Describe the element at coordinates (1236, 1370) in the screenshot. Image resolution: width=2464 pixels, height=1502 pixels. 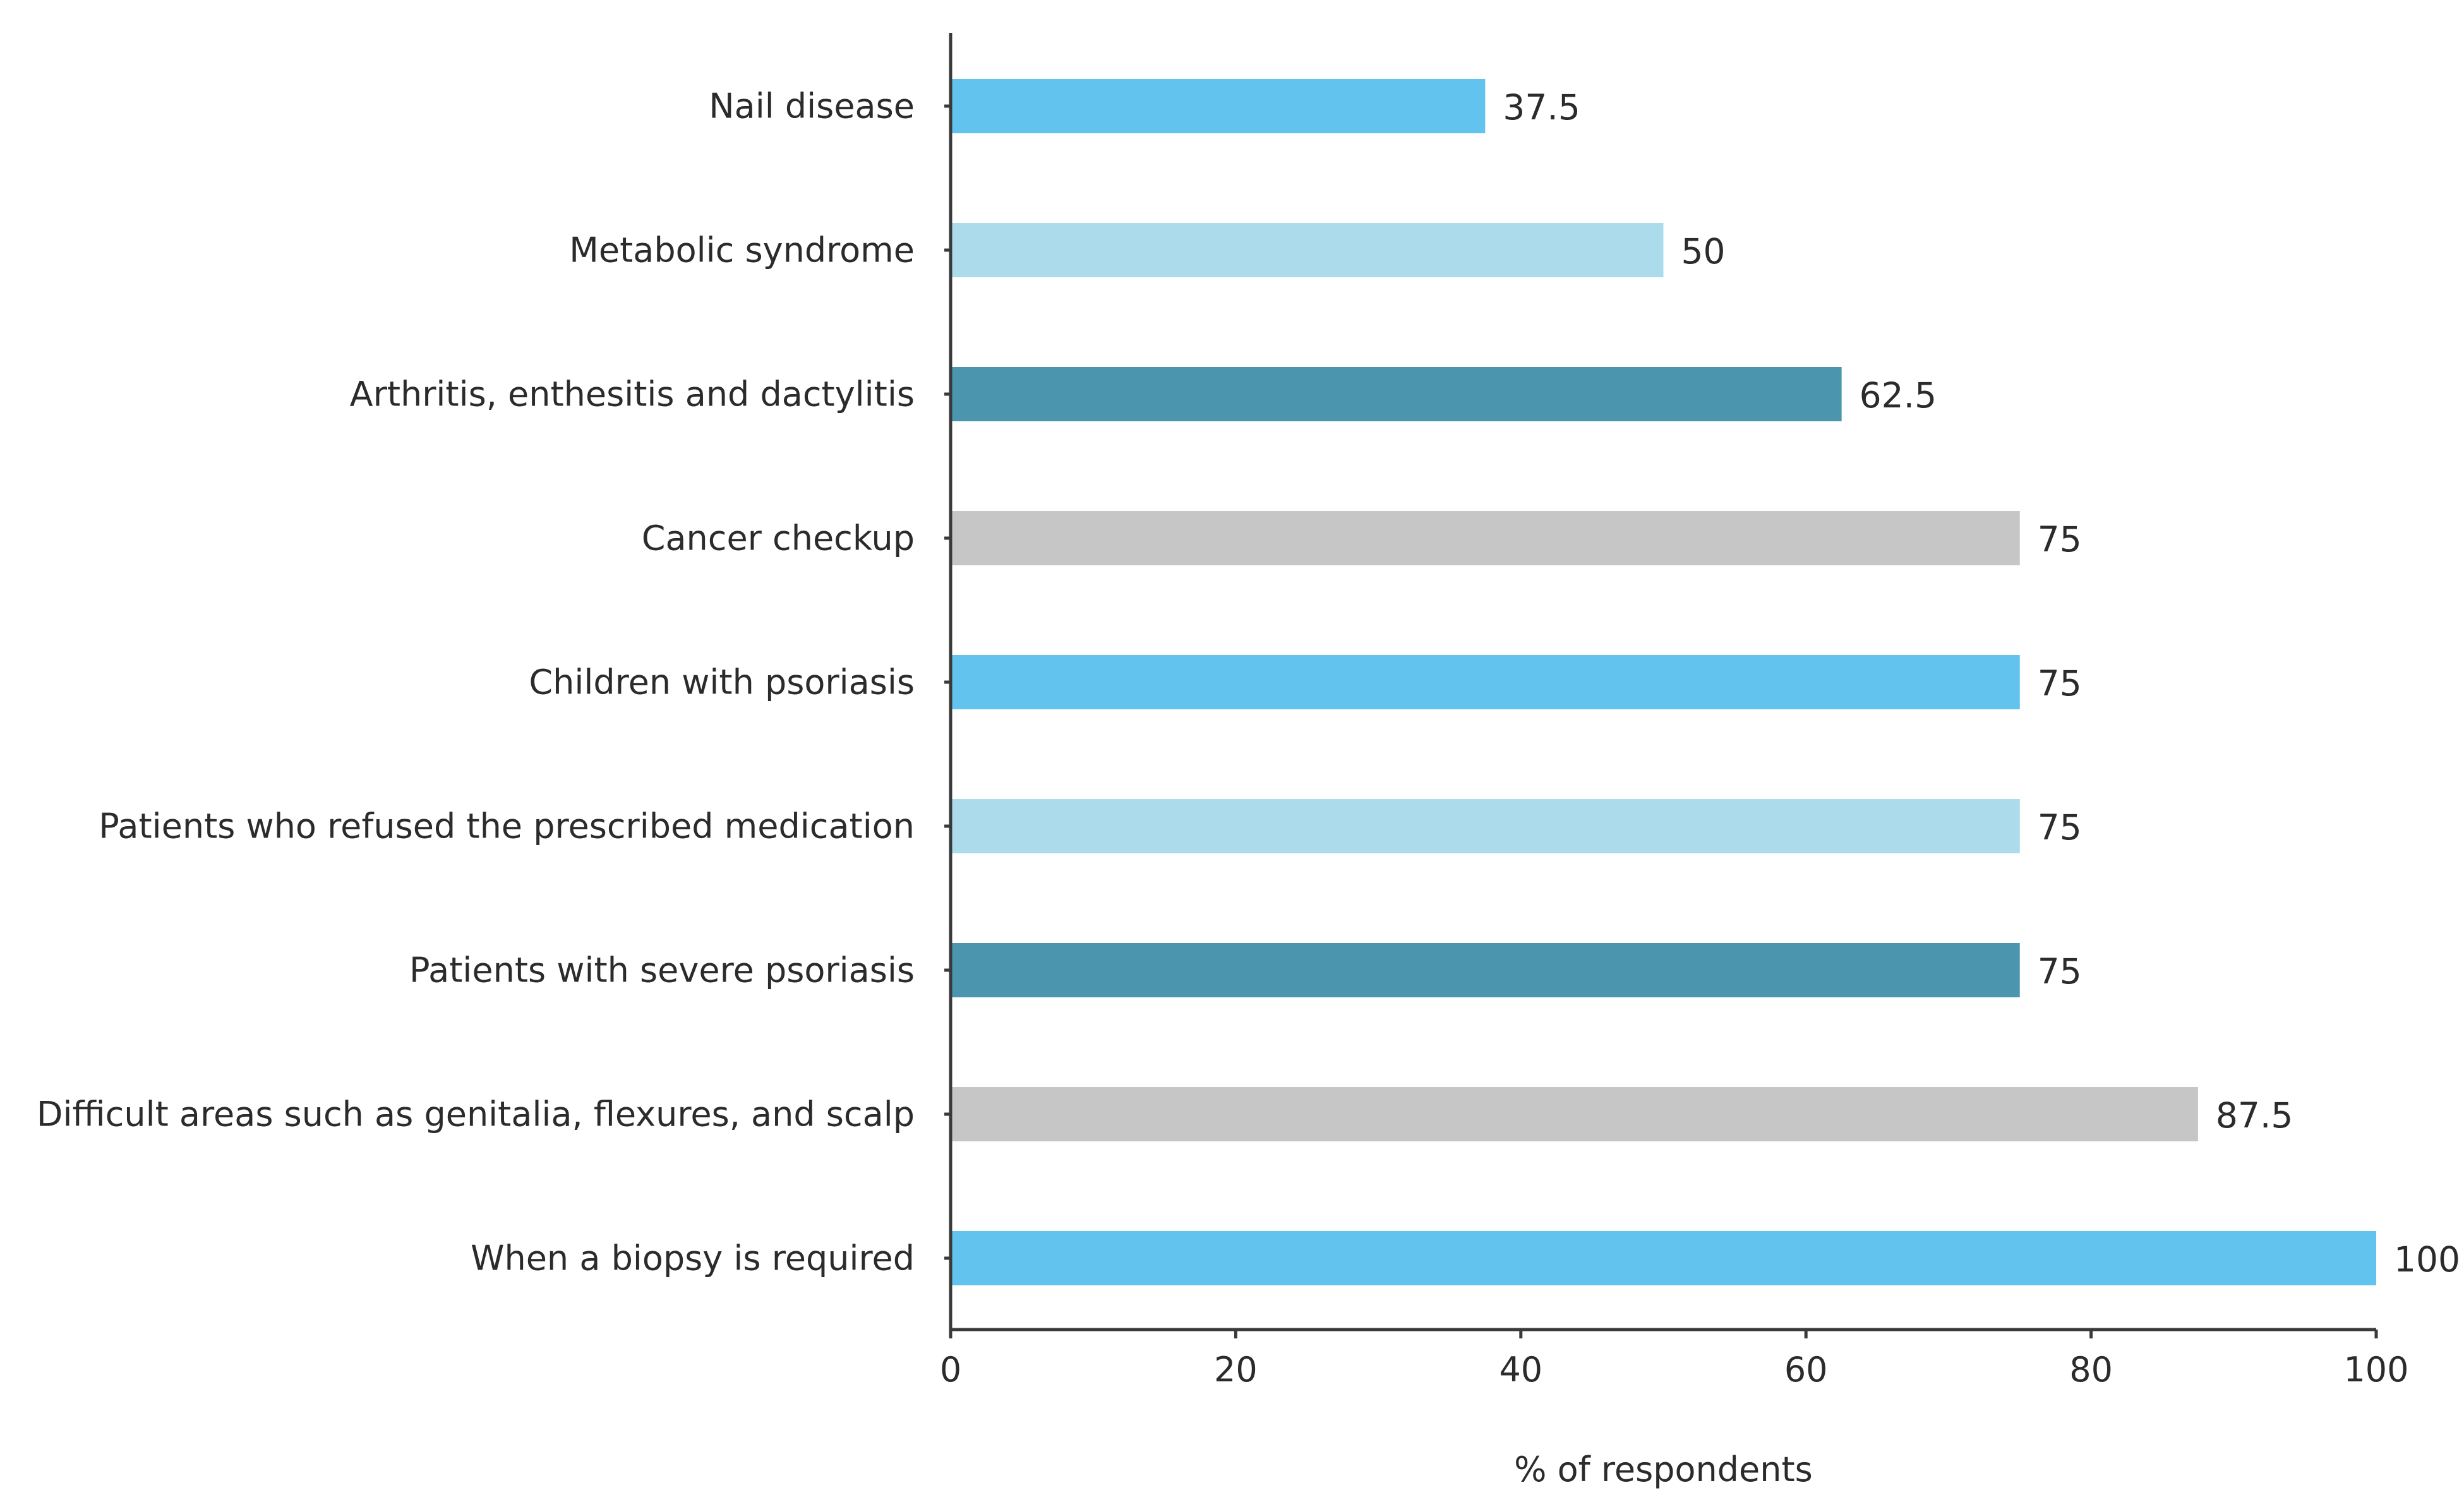
I see `x-tick-label: 20` at that location.